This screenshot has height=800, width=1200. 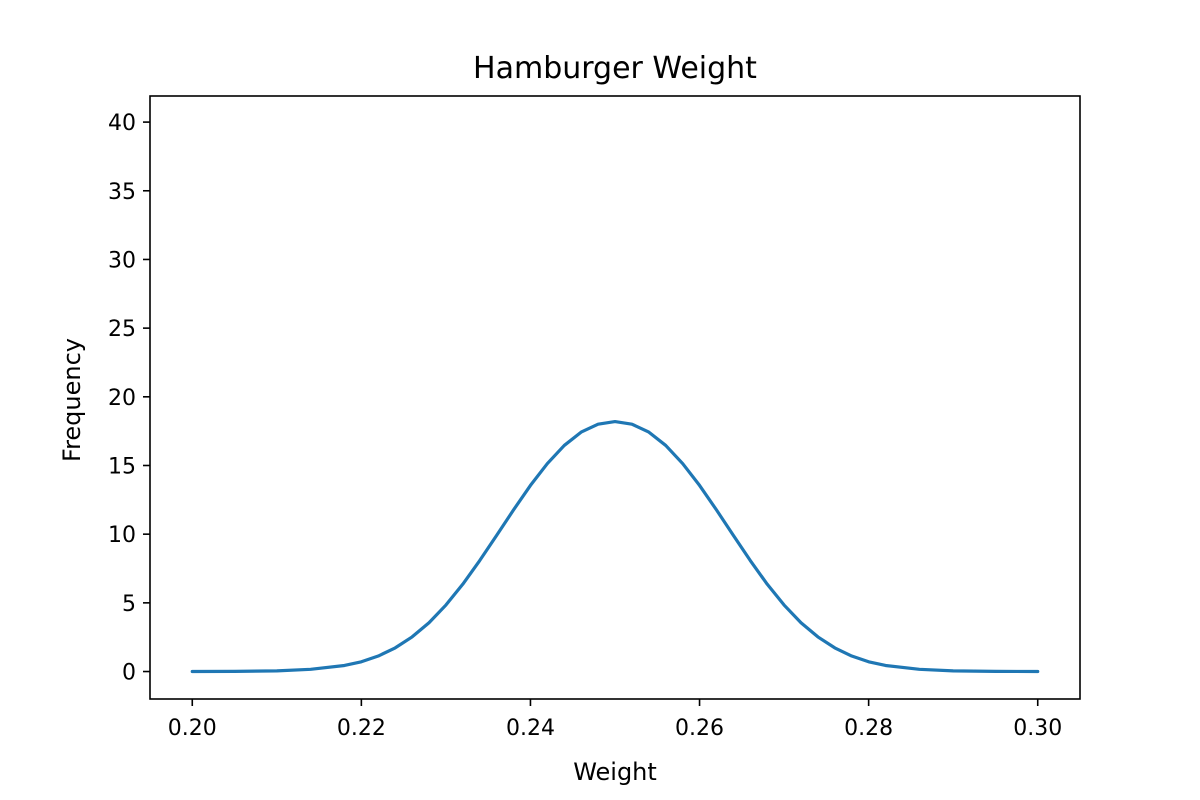 What do you see at coordinates (122, 398) in the screenshot?
I see `y-tick-label: 20` at bounding box center [122, 398].